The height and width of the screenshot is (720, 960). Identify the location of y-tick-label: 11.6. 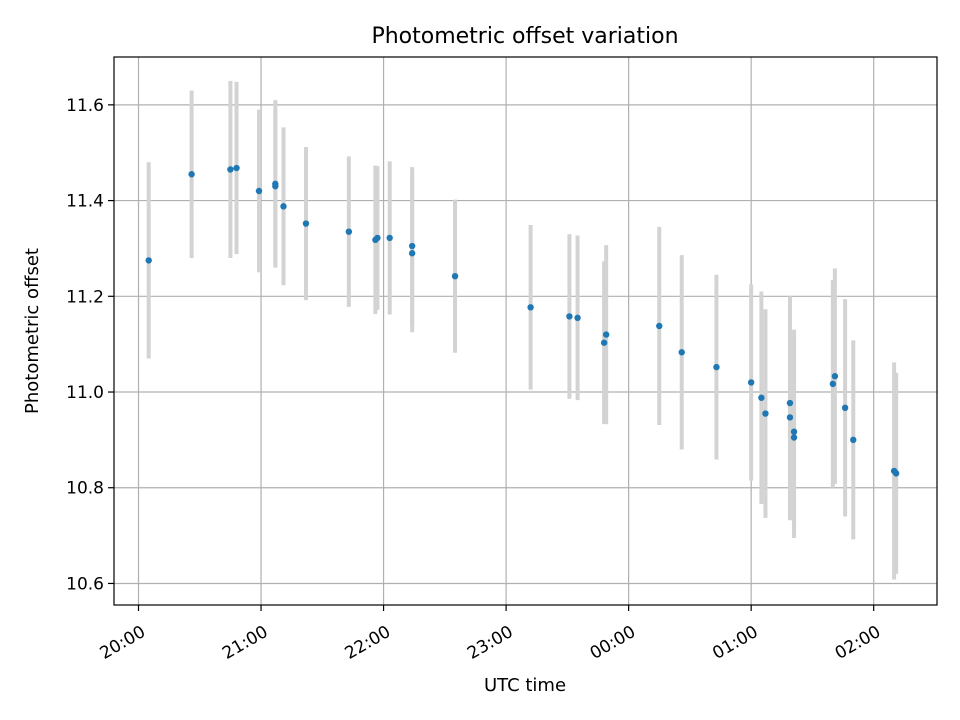
(85, 106).